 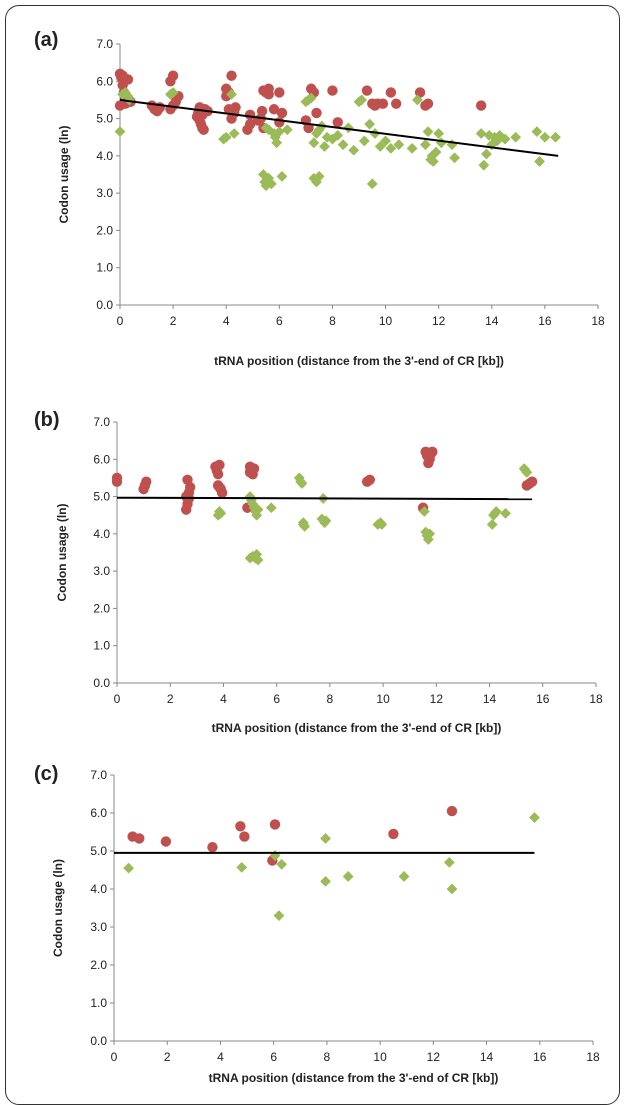 I want to click on y-tick-label: 0.0, so click(x=104, y=305).